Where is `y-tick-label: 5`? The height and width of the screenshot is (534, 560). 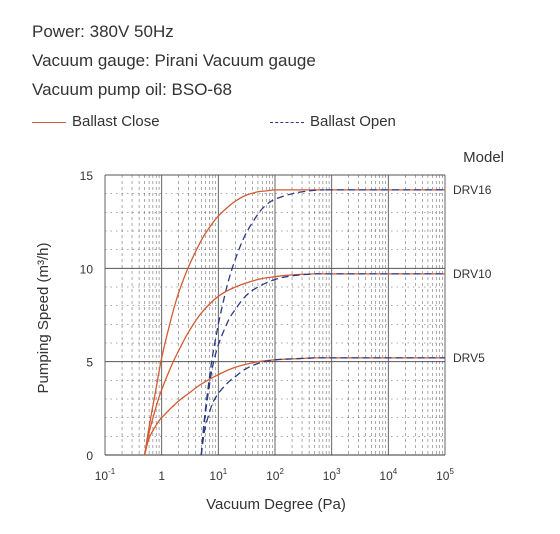
y-tick-label: 5 is located at coordinates (89, 363).